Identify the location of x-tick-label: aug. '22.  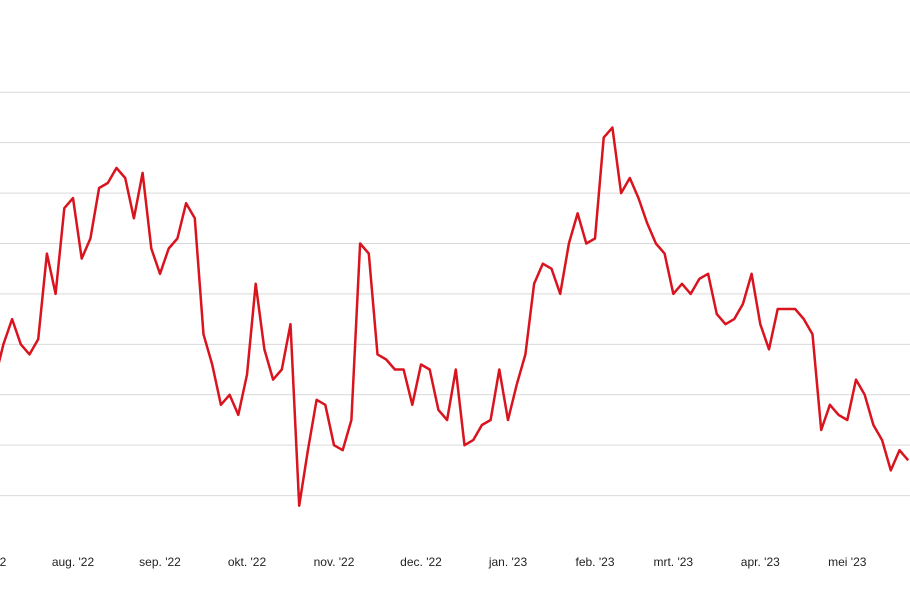
(73, 562).